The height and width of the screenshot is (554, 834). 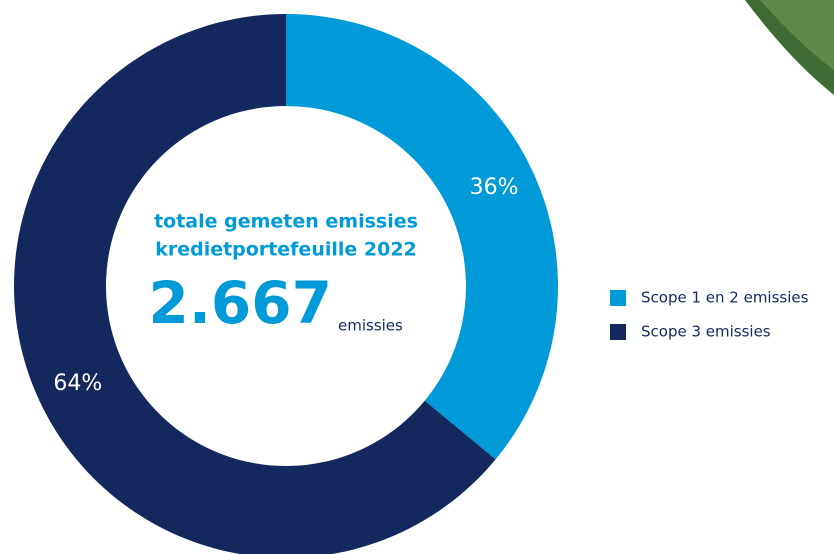 What do you see at coordinates (797, 35) in the screenshot?
I see `forest-image-highlight` at bounding box center [797, 35].